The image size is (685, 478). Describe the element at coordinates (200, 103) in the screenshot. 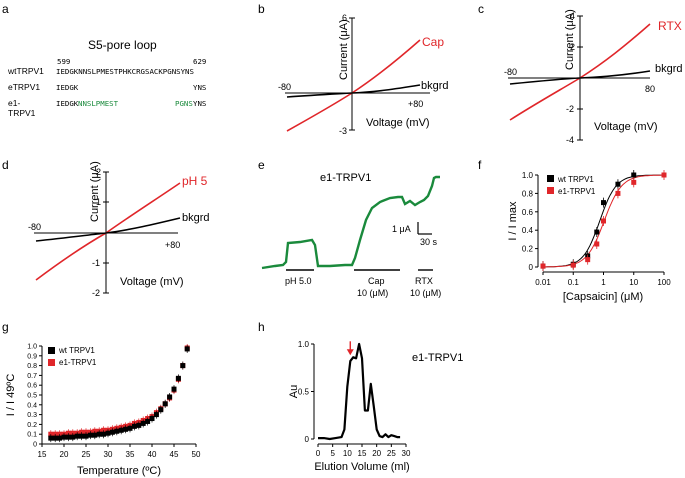

I see `seq-residues-tail: YNS` at that location.